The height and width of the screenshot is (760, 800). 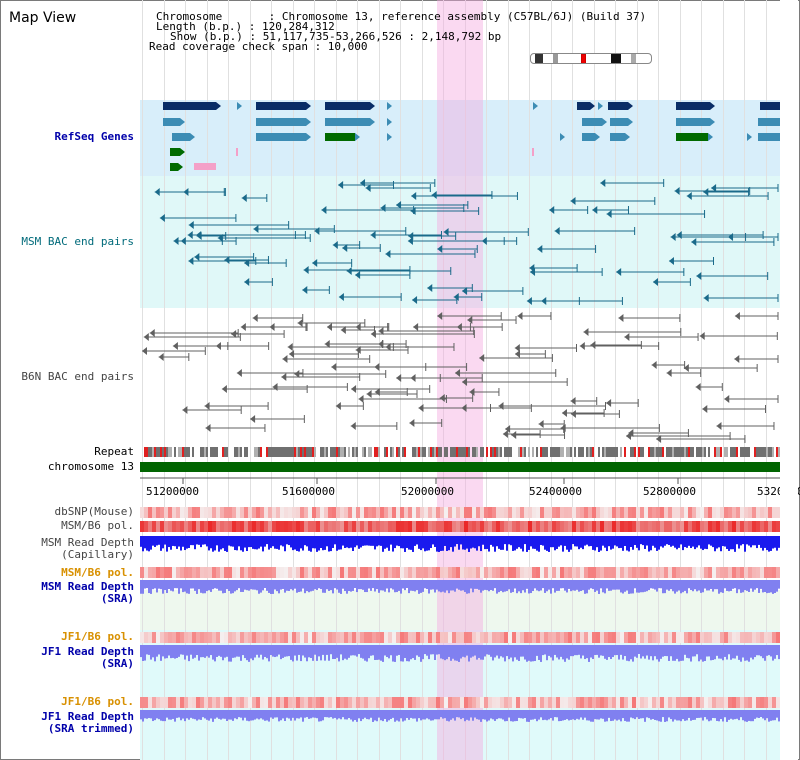 I want to click on chromosome-ideogram, so click(x=591, y=58).